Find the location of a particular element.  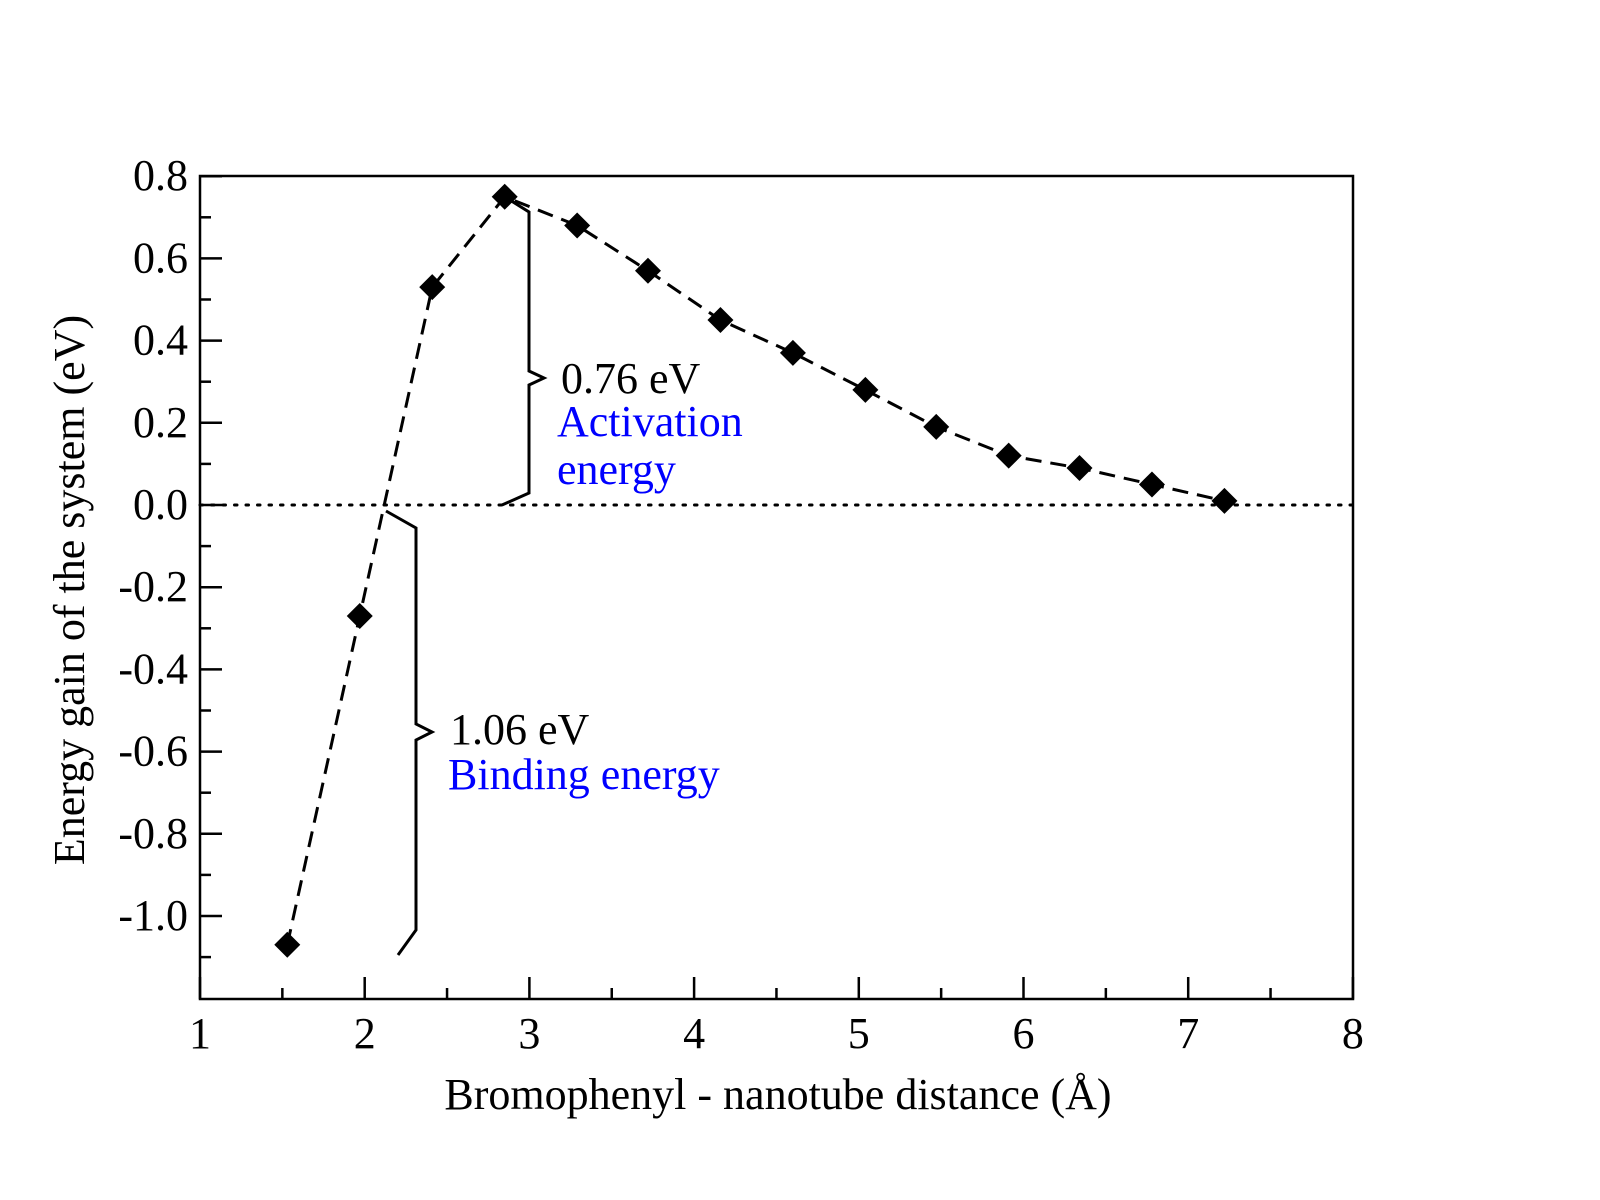

x-tick-label: 1 is located at coordinates (200, 1033).